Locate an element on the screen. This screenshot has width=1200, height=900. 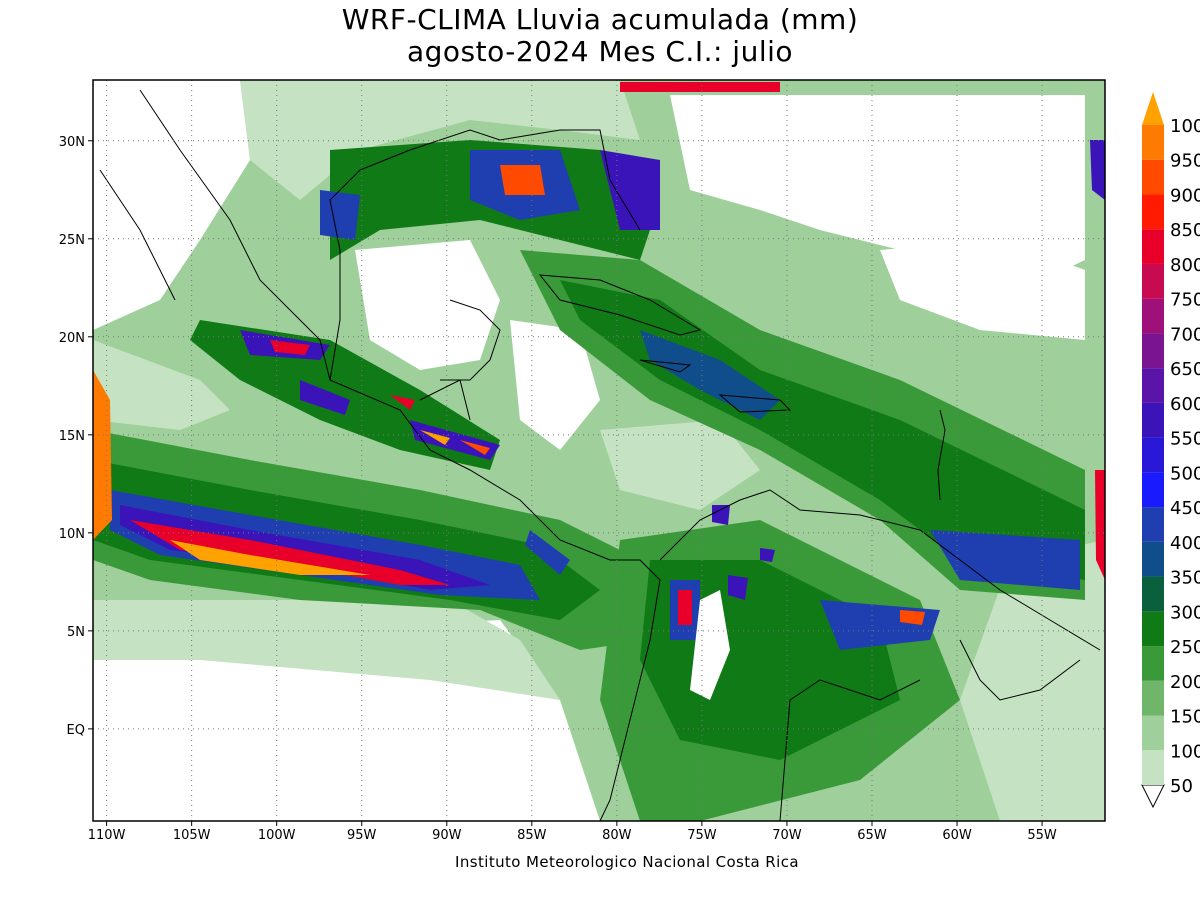
colorbar-label: 650 is located at coordinates (1185, 369).